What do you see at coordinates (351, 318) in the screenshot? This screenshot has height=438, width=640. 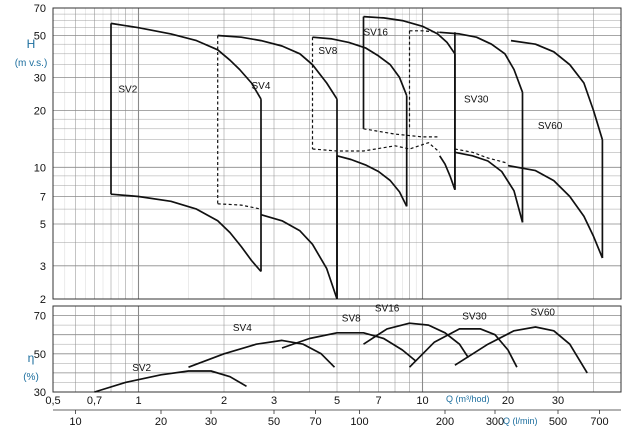 I see `sv8-efficiency-label: SV8` at bounding box center [351, 318].